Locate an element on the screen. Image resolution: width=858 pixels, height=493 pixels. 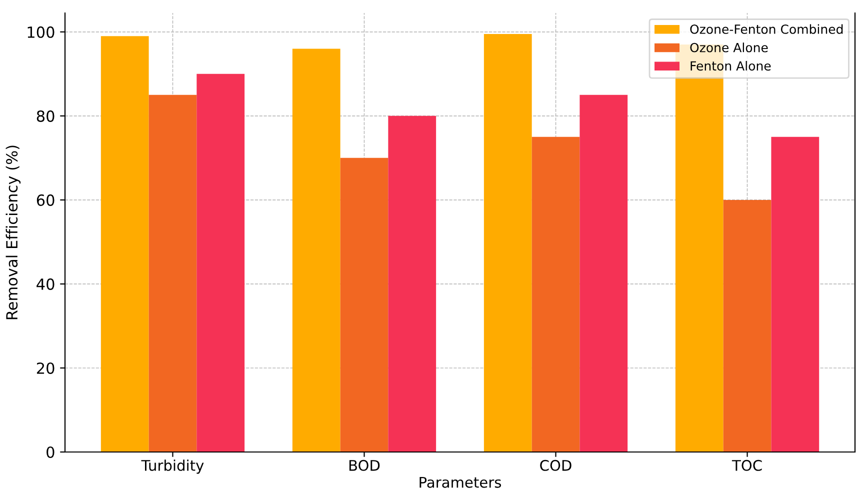
legend-label: Fenton Alone is located at coordinates (730, 65).